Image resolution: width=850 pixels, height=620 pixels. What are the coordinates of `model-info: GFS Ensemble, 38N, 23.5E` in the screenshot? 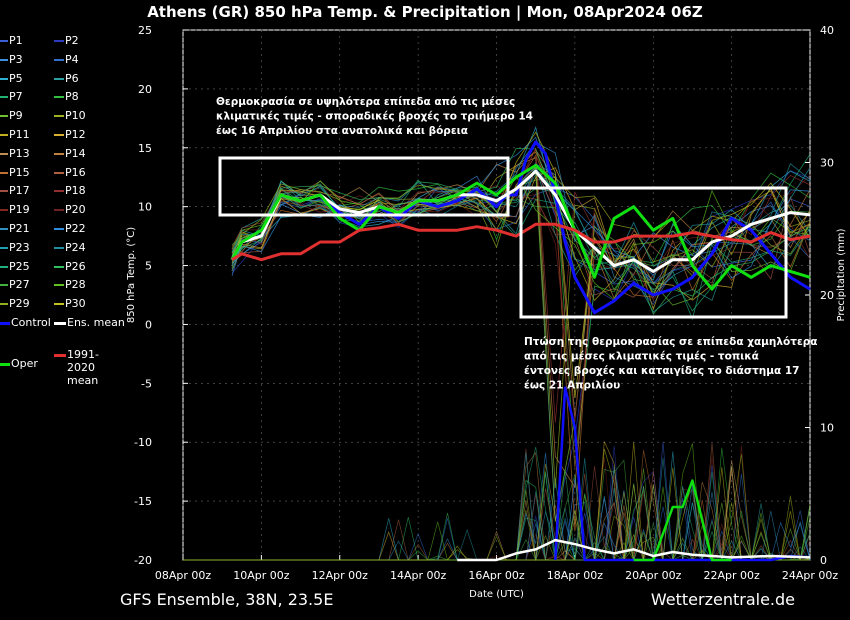 It's located at (227, 599).